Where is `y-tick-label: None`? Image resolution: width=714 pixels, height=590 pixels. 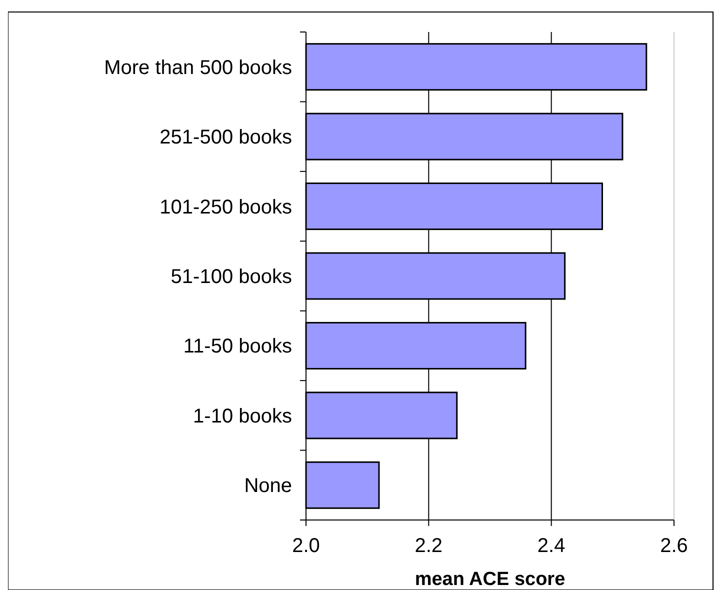 y-tick-label: None is located at coordinates (268, 486).